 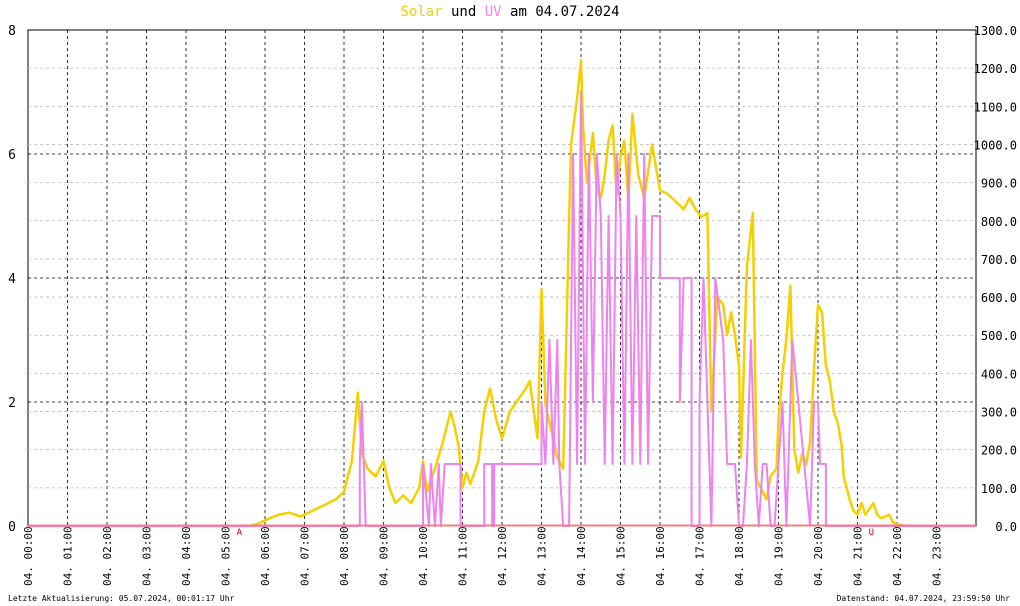 What do you see at coordinates (147, 556) in the screenshot?
I see `x-tick-label: 04. 03:00` at bounding box center [147, 556].